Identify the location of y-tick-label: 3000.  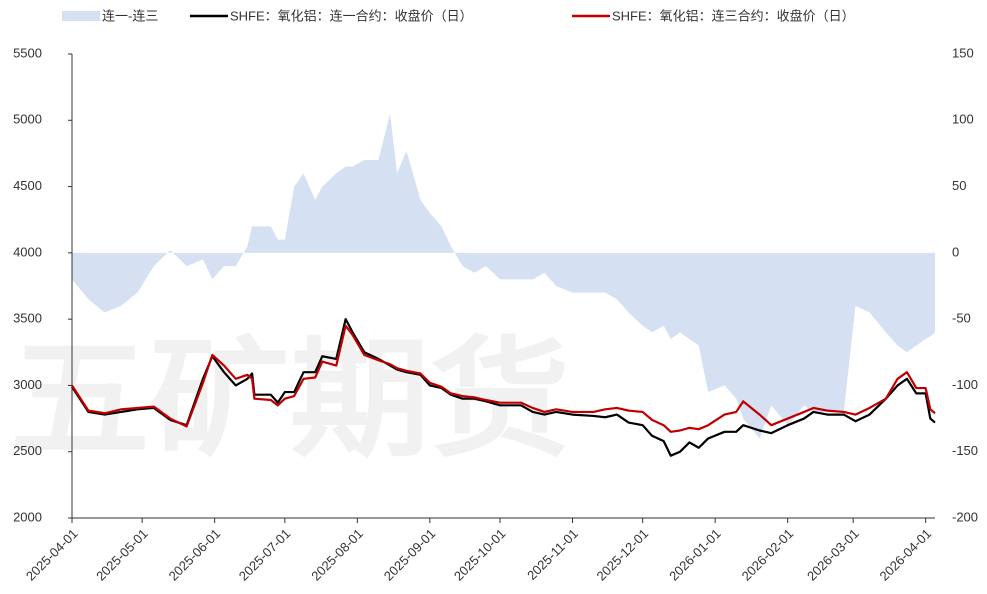
(27, 384).